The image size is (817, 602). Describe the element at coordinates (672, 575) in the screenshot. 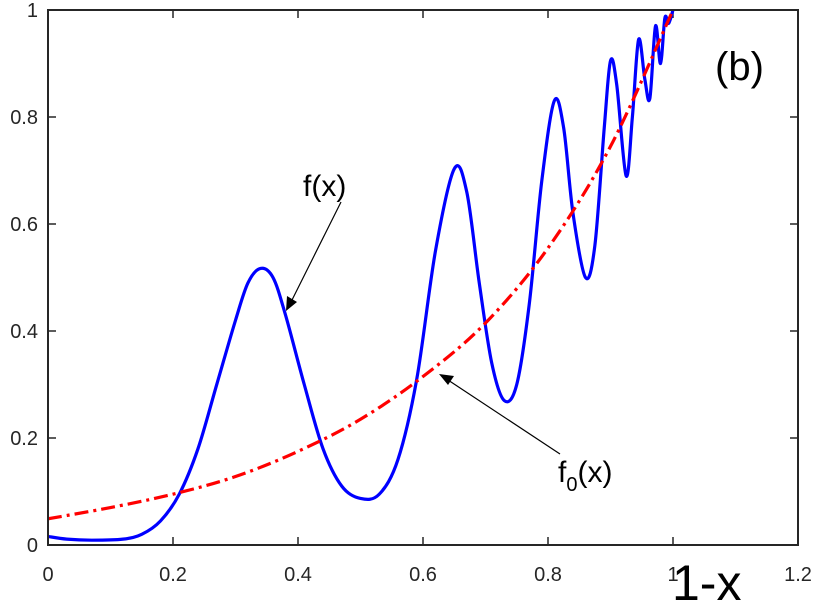

I see `x-tick-label: 1` at that location.